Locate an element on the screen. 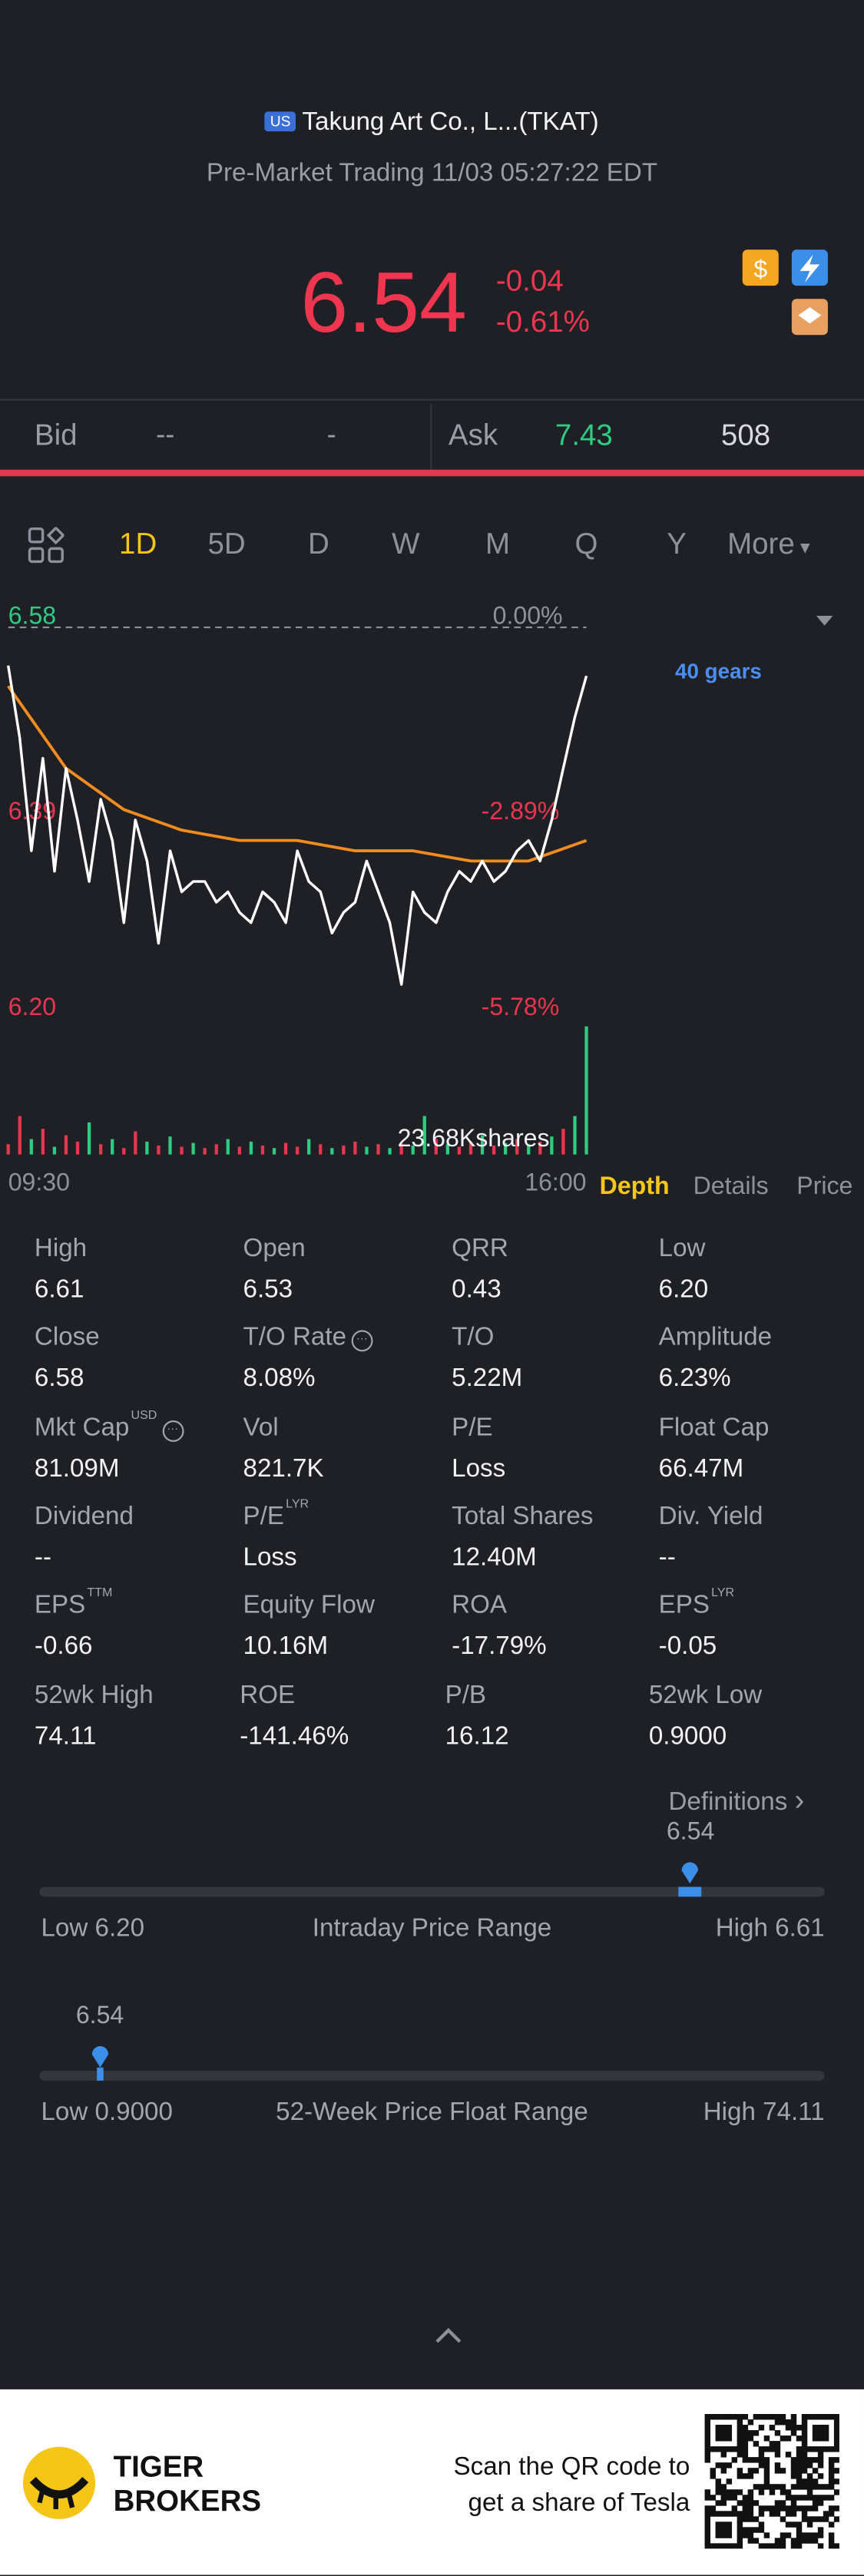 The width and height of the screenshot is (864, 2576). period-tab: 5D is located at coordinates (226, 544).